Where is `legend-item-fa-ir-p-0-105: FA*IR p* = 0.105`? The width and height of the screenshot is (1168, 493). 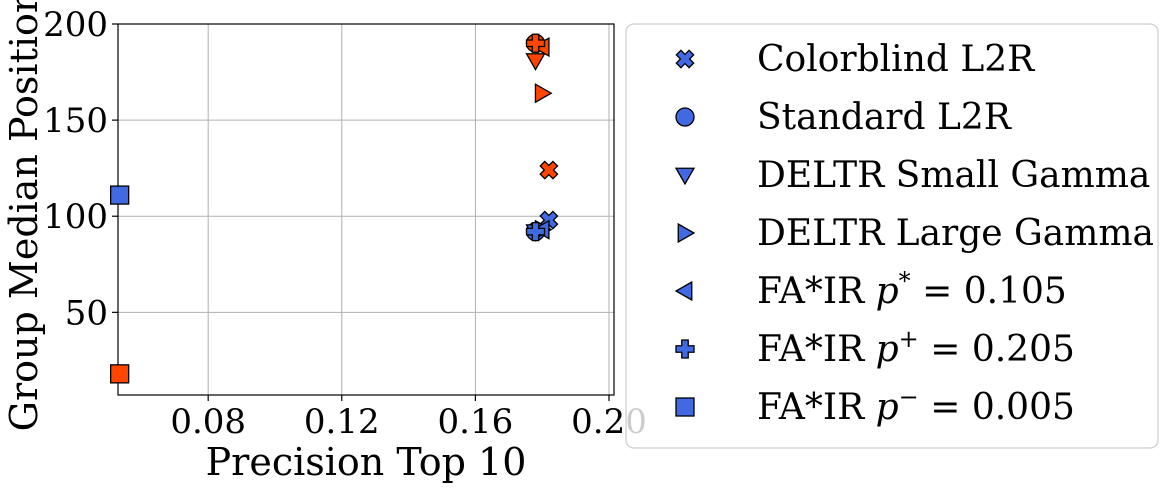
legend-item-fa-ir-p-0-105: FA*IR p* = 0.105 is located at coordinates (870, 289).